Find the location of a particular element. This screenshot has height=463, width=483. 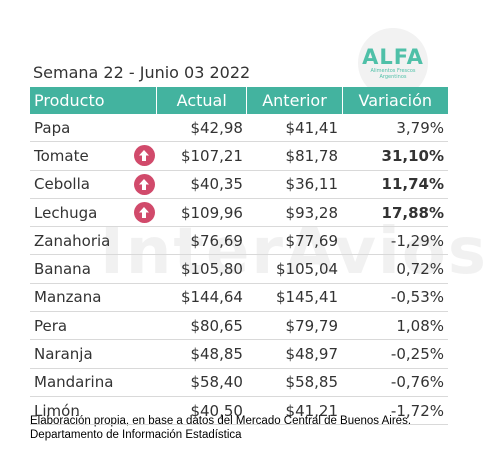

table-row: Naranja $48,85 $48,97 -0,25% is located at coordinates (239, 354).